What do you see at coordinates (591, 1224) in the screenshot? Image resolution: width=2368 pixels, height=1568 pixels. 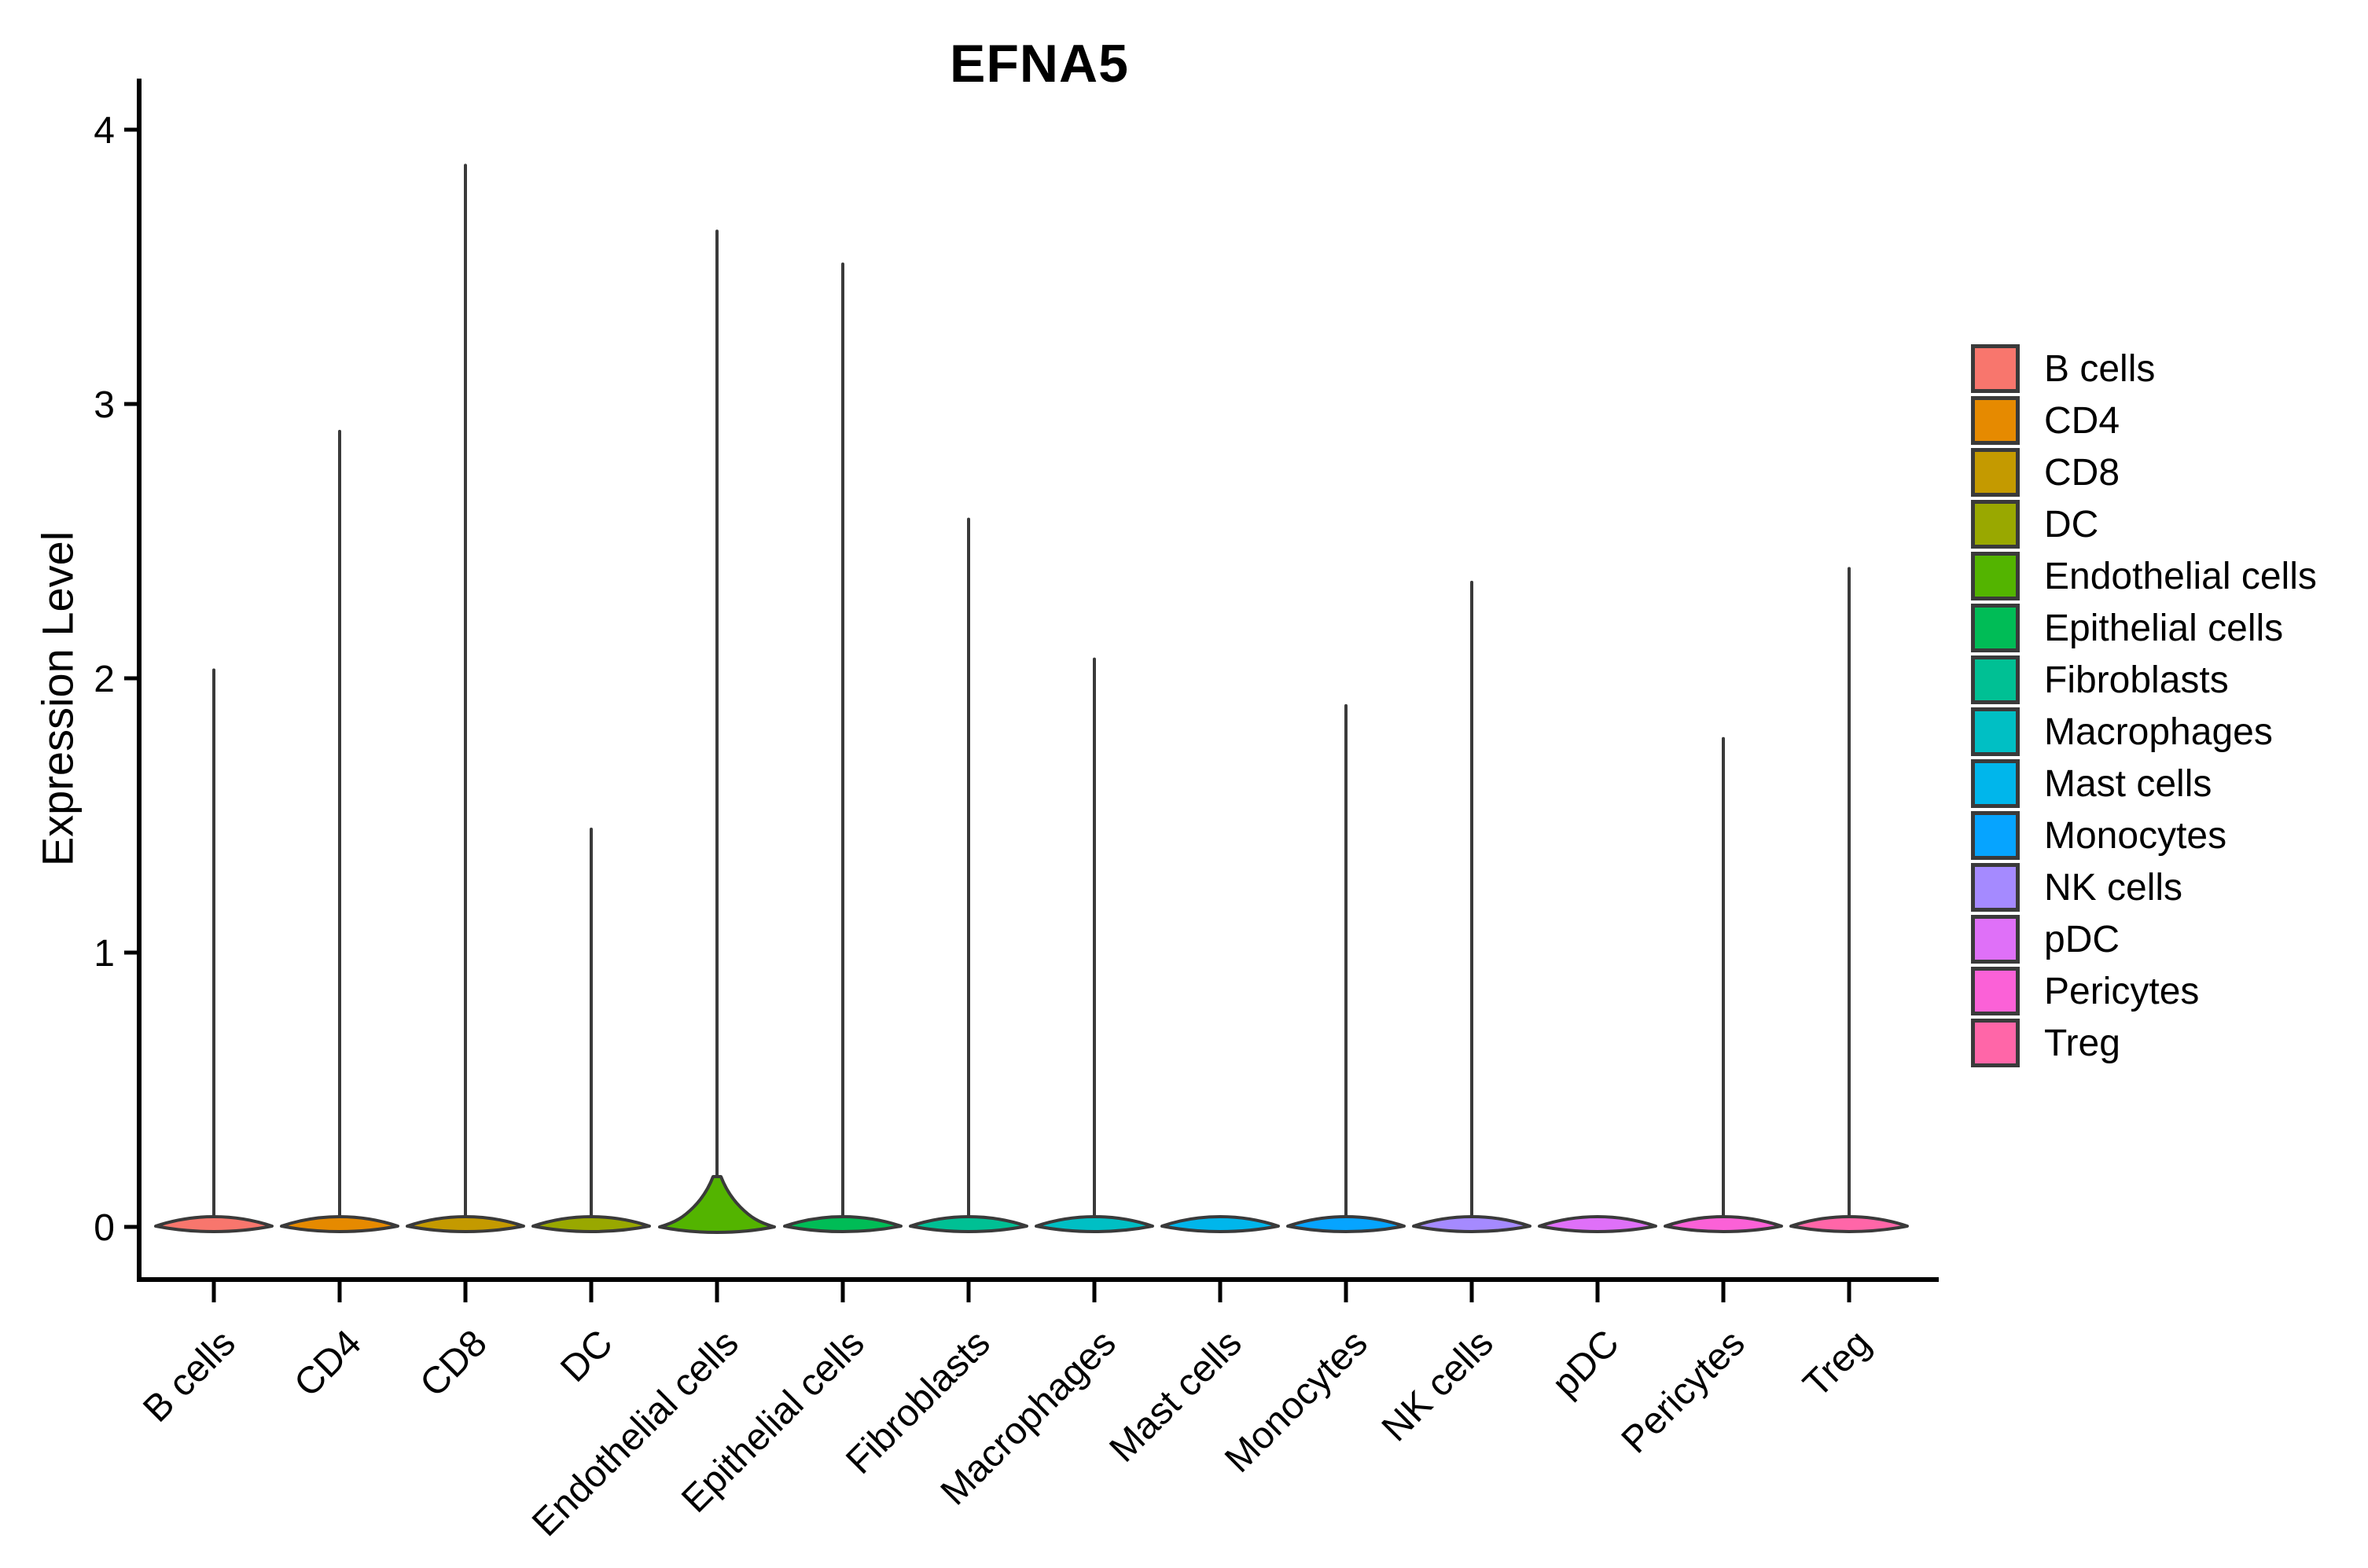 I see `violin-body-dc` at bounding box center [591, 1224].